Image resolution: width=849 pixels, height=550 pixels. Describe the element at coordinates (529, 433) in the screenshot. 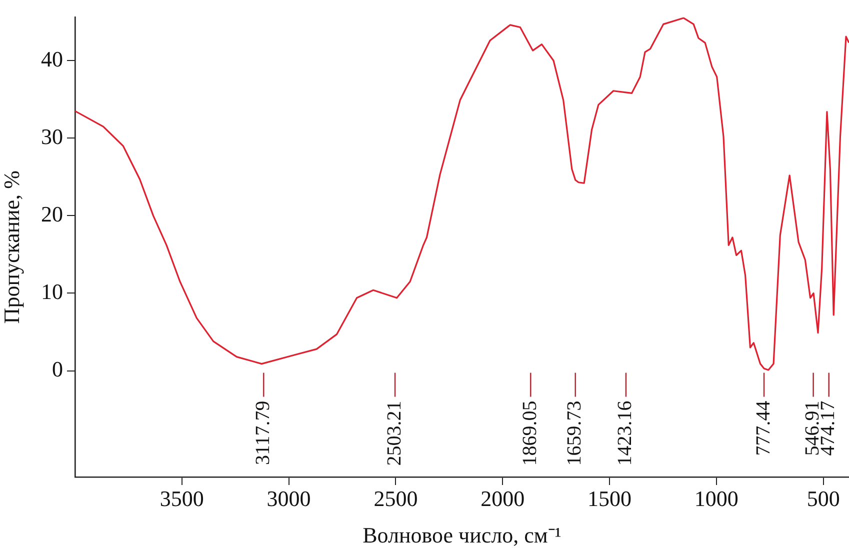

I see `annotation: 1869.05` at that location.